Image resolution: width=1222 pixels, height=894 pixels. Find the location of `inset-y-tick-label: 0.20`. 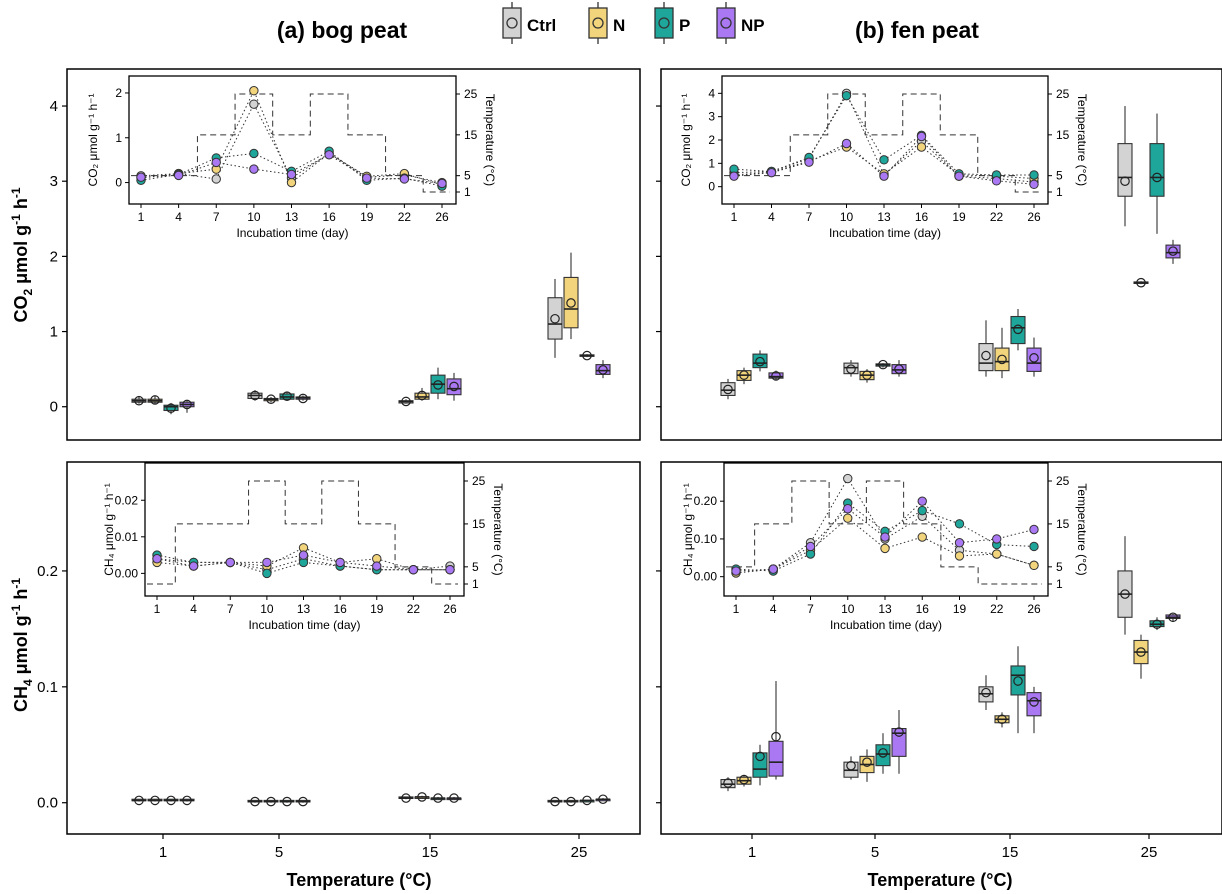

inset-y-tick-label: 0.20 is located at coordinates (706, 501).